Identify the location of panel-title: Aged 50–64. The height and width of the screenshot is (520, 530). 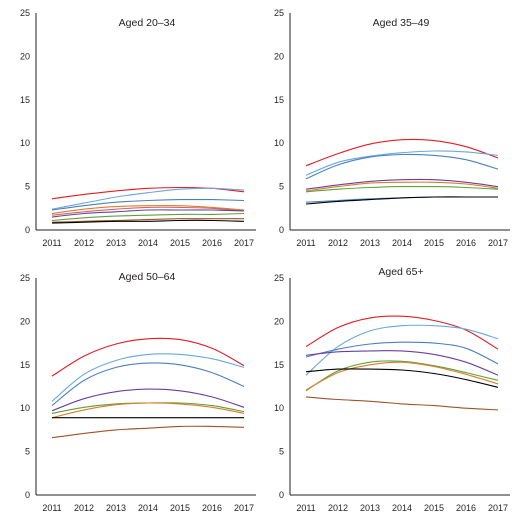
(147, 277).